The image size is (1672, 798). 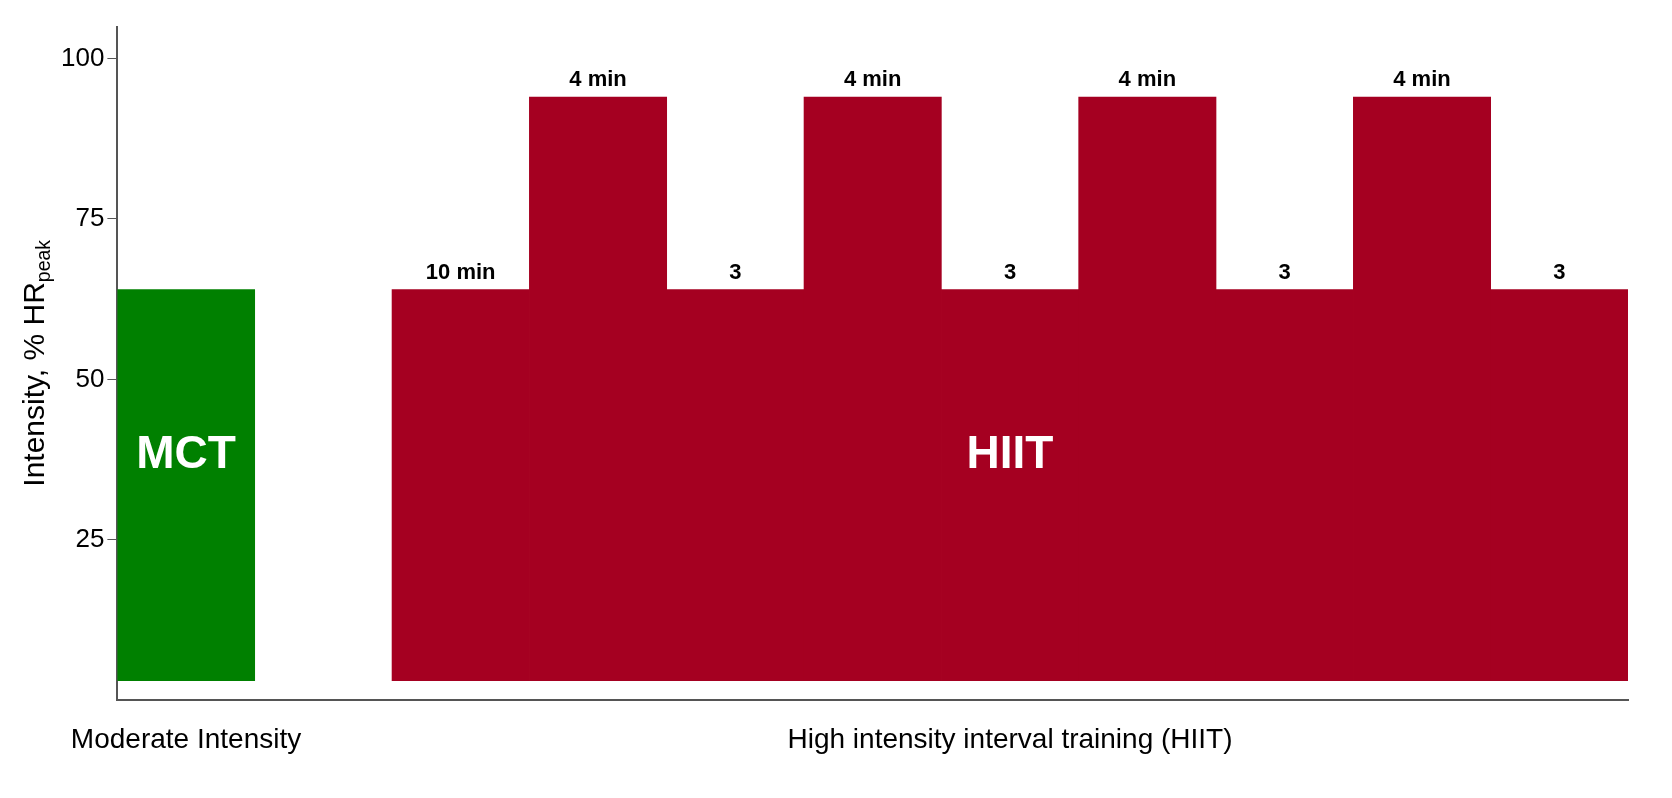 What do you see at coordinates (82, 56) in the screenshot?
I see `y-tick-label: 100` at bounding box center [82, 56].